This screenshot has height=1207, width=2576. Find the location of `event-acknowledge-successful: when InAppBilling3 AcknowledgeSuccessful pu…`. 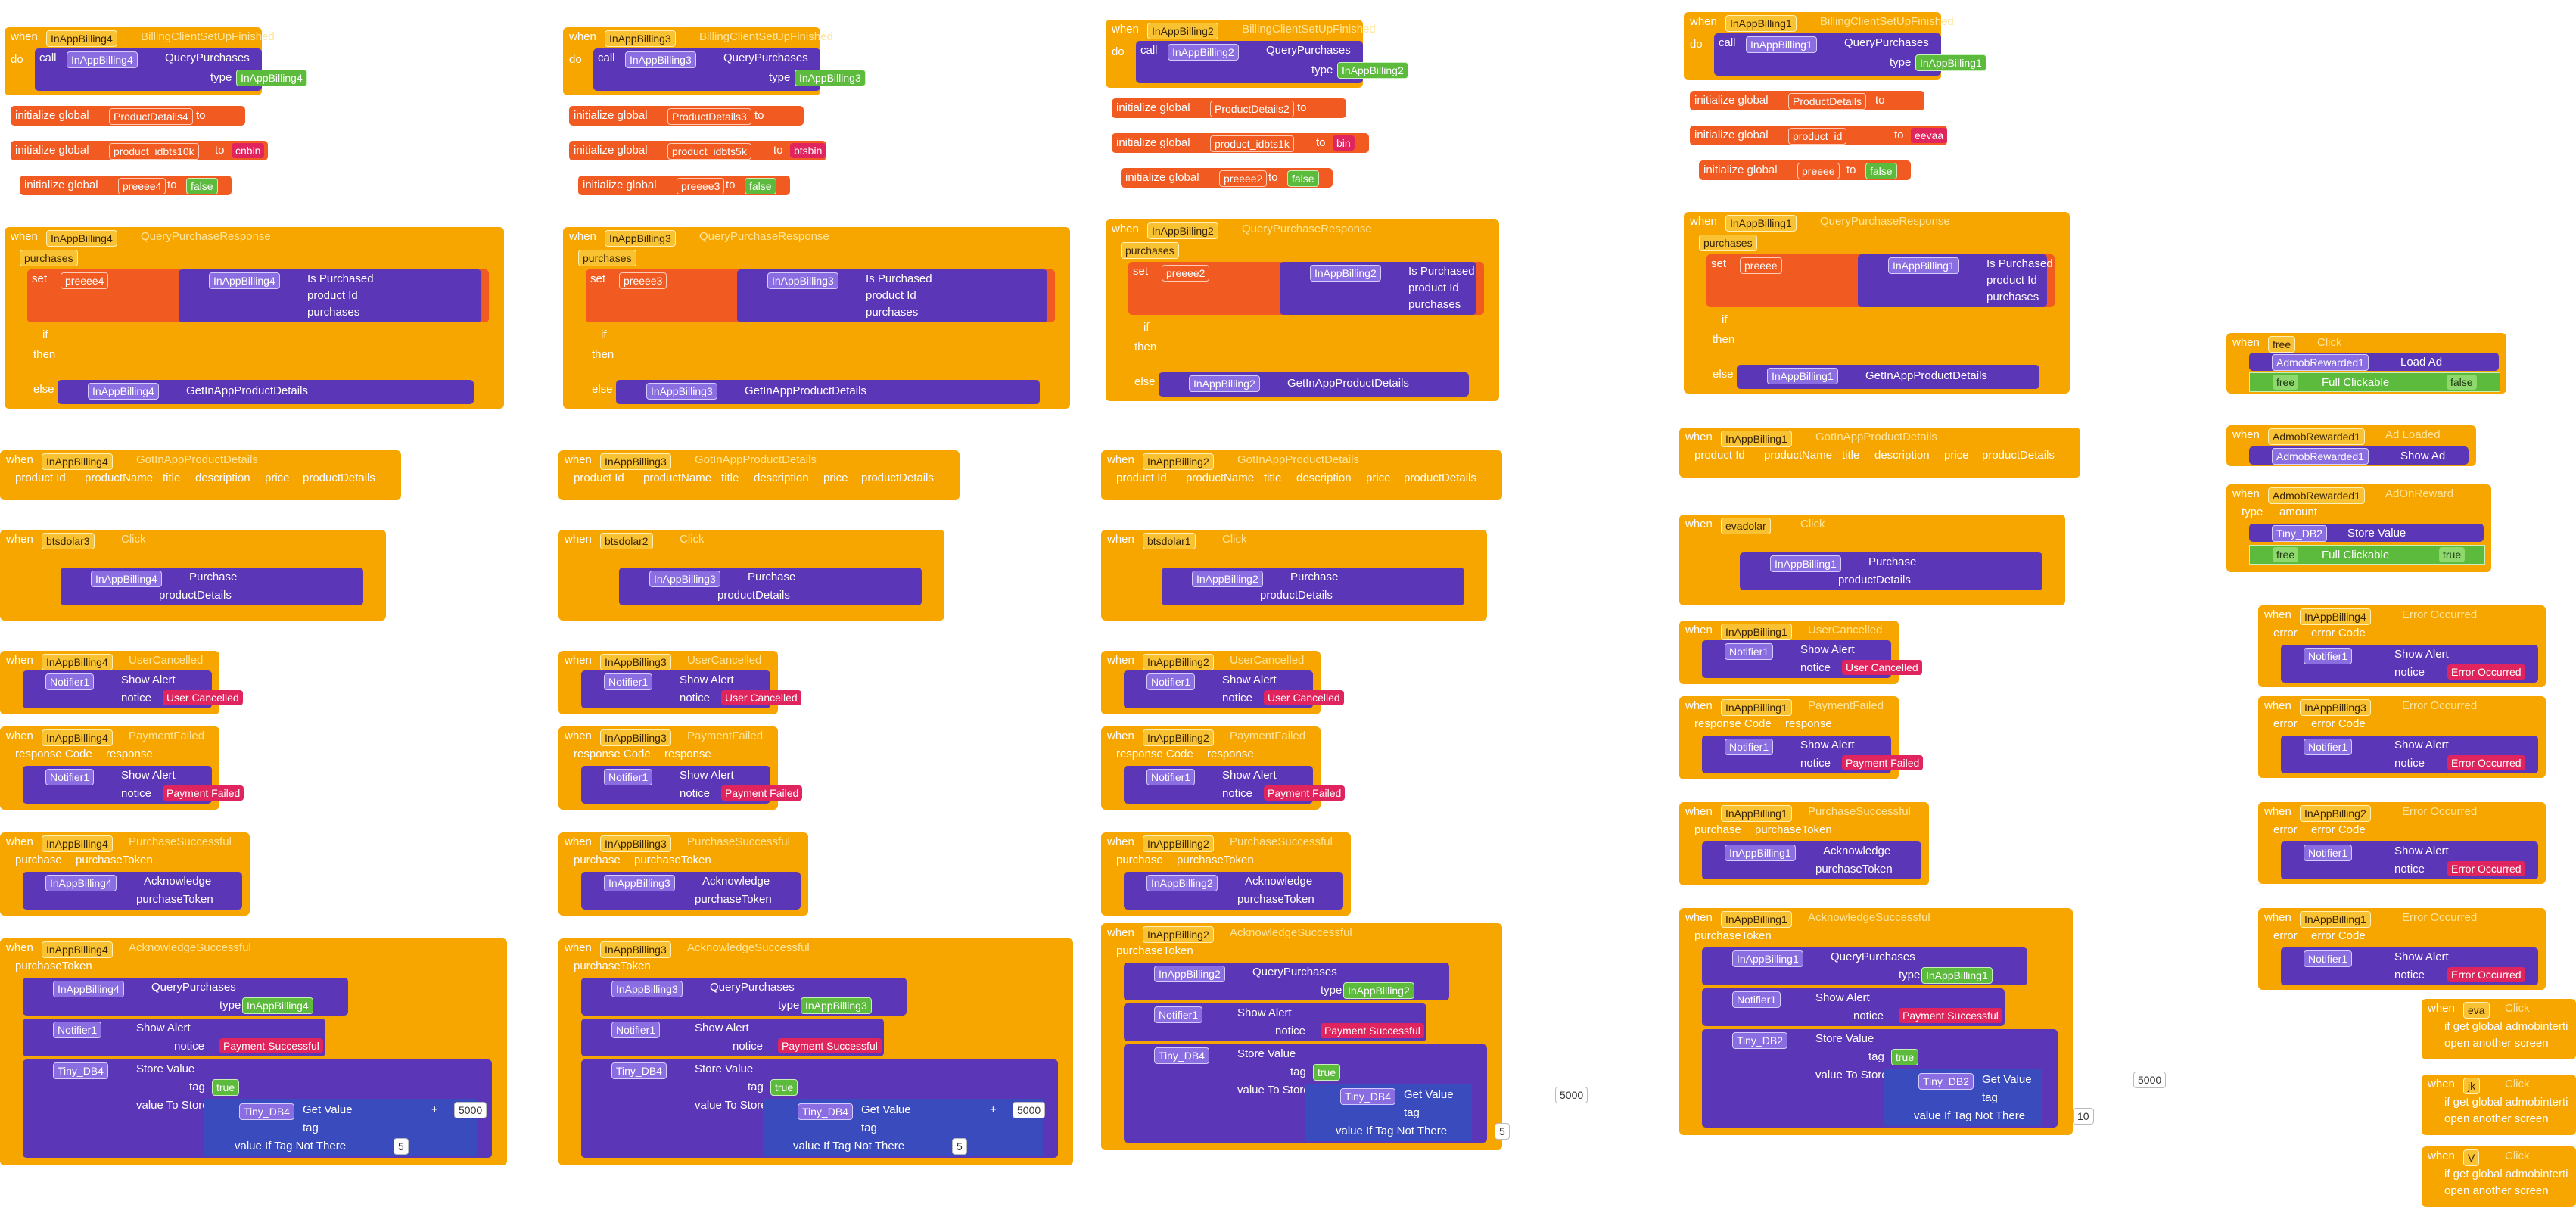

event-acknowledge-successful: when InAppBilling3 AcknowledgeSuccessful pu… is located at coordinates (815, 1051).